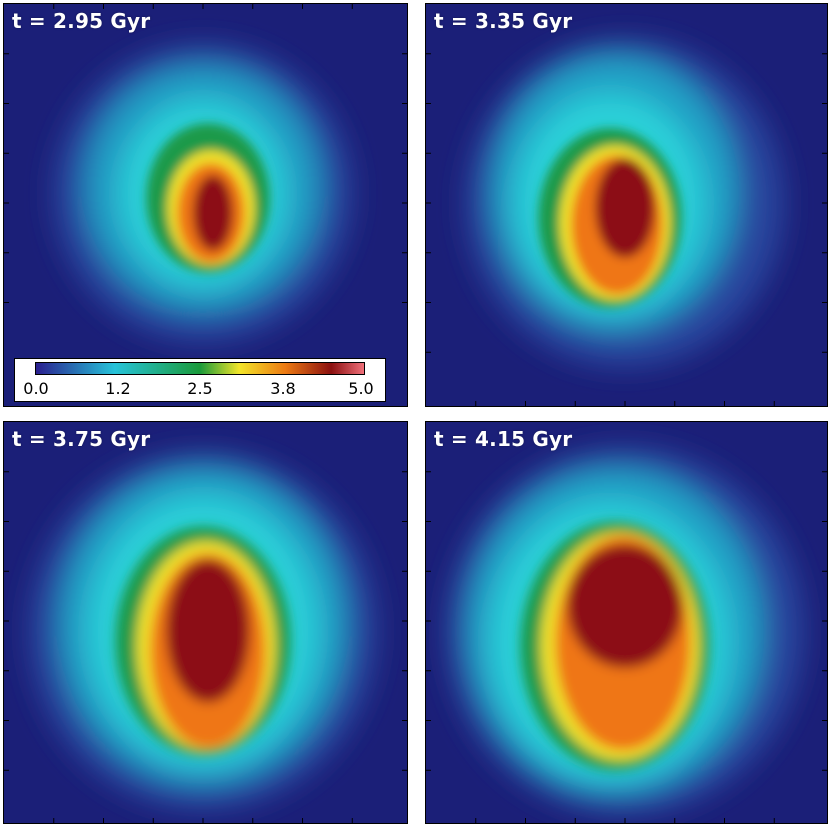  Describe the element at coordinates (283, 388) in the screenshot. I see `colorbar-tick-3: 3.8` at that location.